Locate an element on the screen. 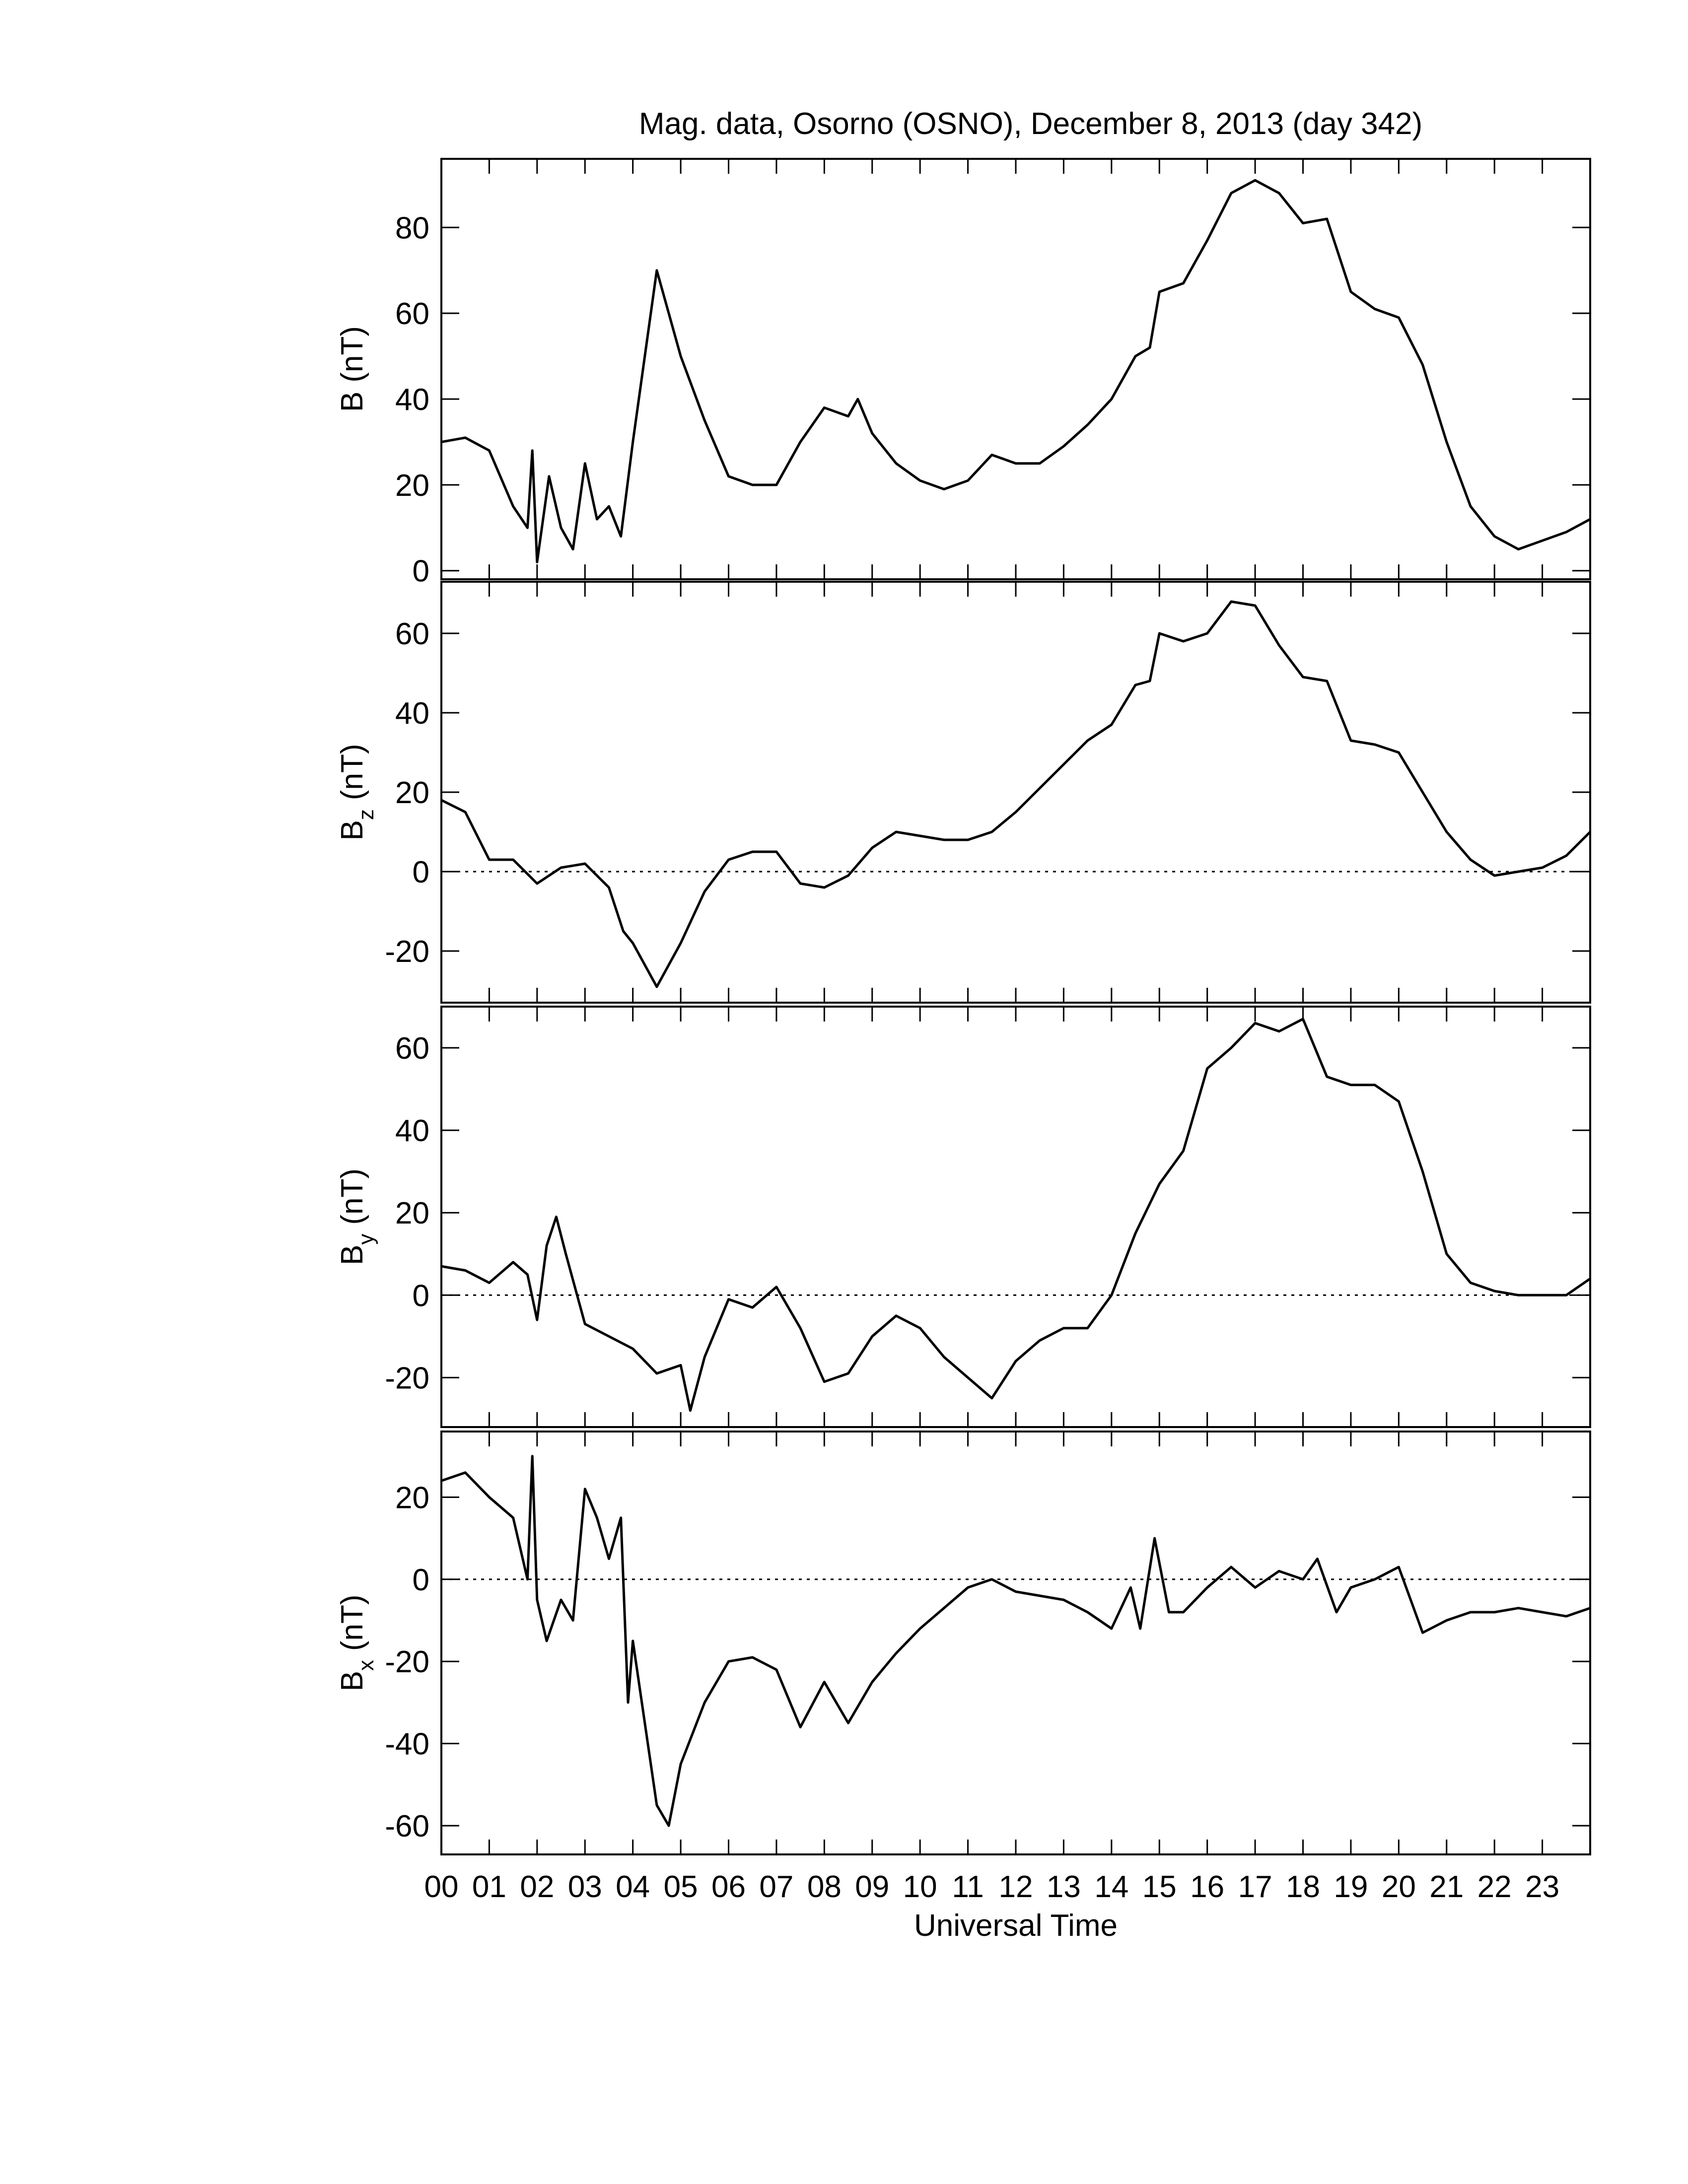  x-tick-label: 03 is located at coordinates (585, 1887).